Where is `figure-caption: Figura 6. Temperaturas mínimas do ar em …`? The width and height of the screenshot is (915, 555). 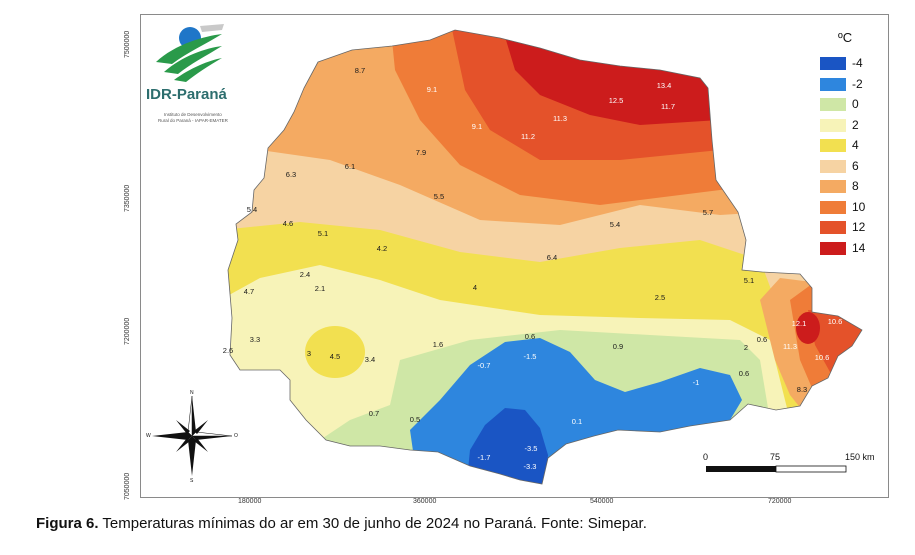
figure-caption: Figura 6. Temperaturas mínimas do ar em … is located at coordinates (341, 523).